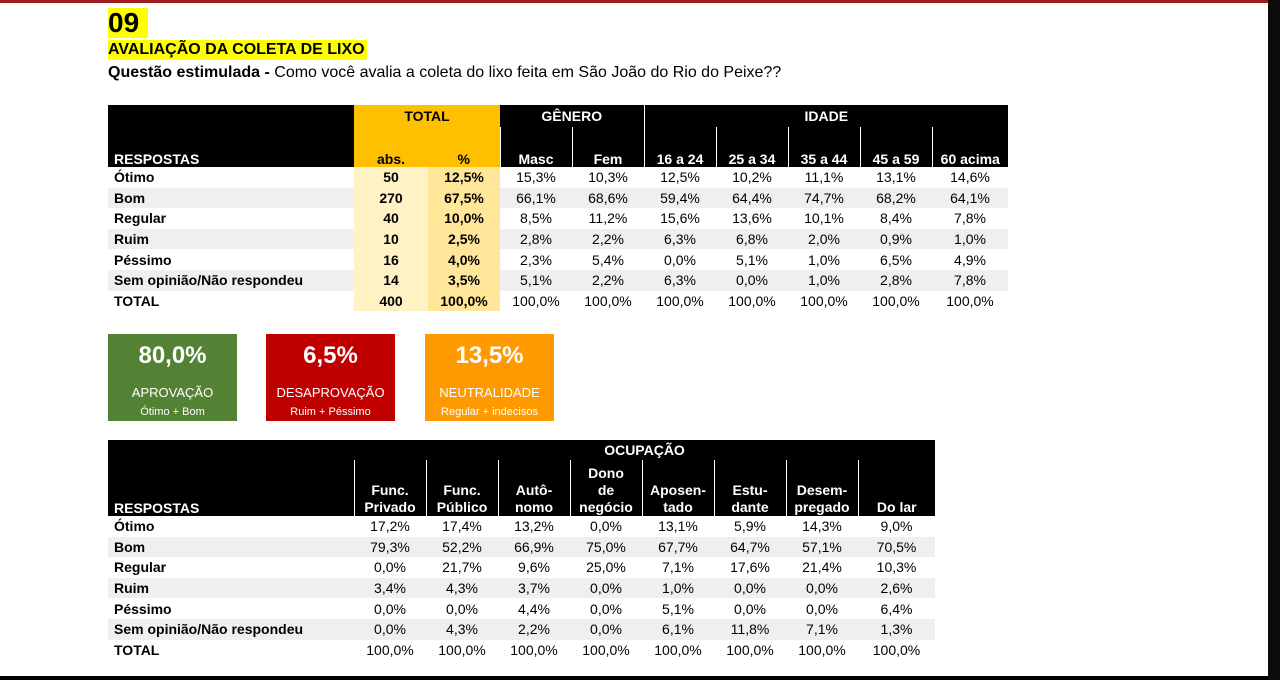 Image resolution: width=1280 pixels, height=680 pixels. I want to click on column-header-line: Aposen-, so click(678, 490).